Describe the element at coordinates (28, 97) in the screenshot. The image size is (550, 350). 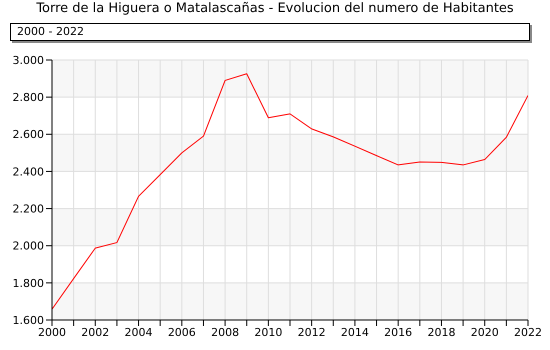
I see `y-tick-label: 2.800` at that location.